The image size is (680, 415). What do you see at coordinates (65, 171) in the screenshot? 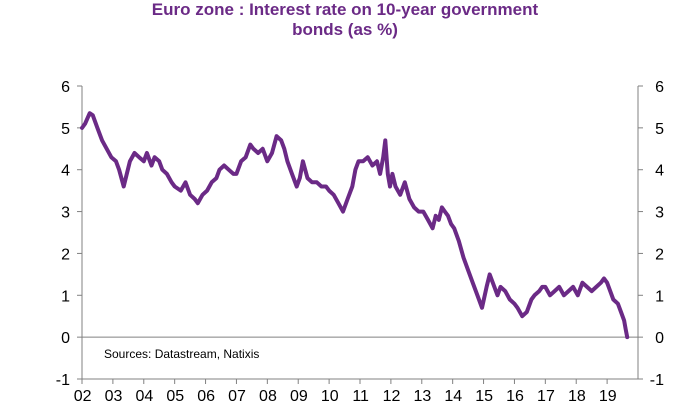
I see `y-tick-label-left: 4` at bounding box center [65, 171].